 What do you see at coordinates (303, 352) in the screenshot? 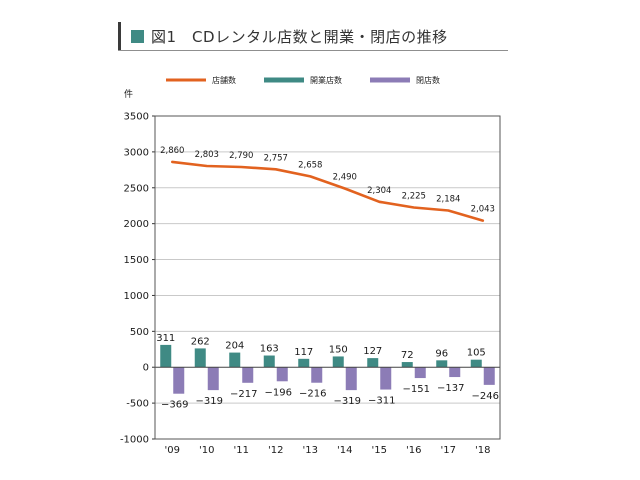
I see `openings-data-label: 117` at bounding box center [303, 352].